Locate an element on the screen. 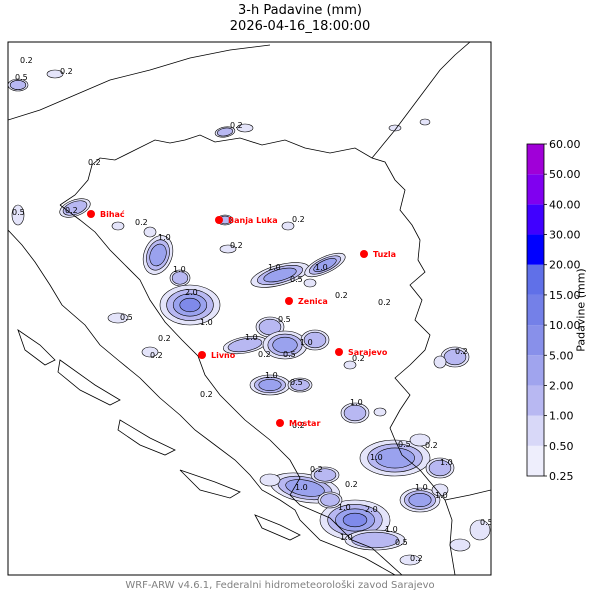 This screenshot has width=600, height=600. east-border is located at coordinates (421, 100).